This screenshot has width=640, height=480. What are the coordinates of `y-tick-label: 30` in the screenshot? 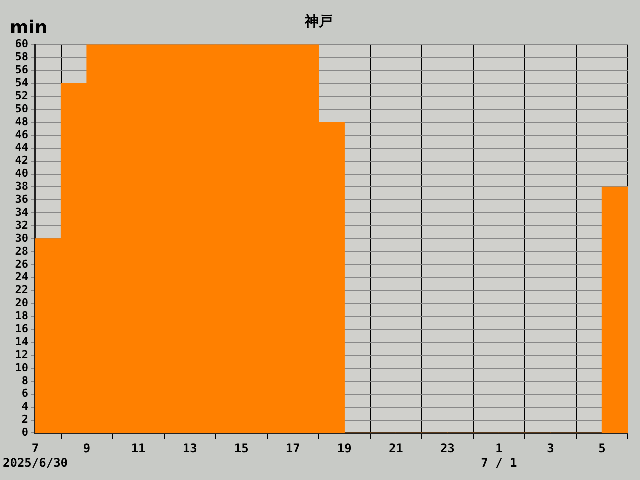 It's located at (22, 238).